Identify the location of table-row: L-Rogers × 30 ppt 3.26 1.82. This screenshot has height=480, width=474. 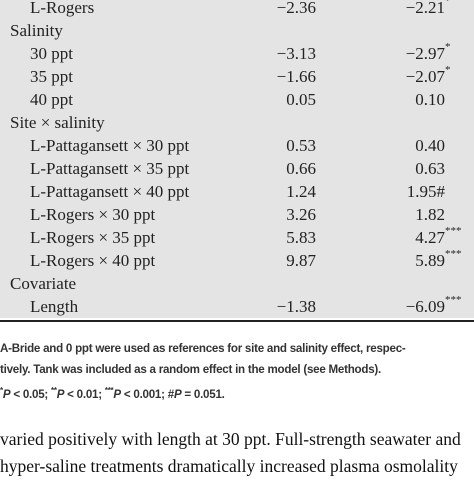
(237, 214).